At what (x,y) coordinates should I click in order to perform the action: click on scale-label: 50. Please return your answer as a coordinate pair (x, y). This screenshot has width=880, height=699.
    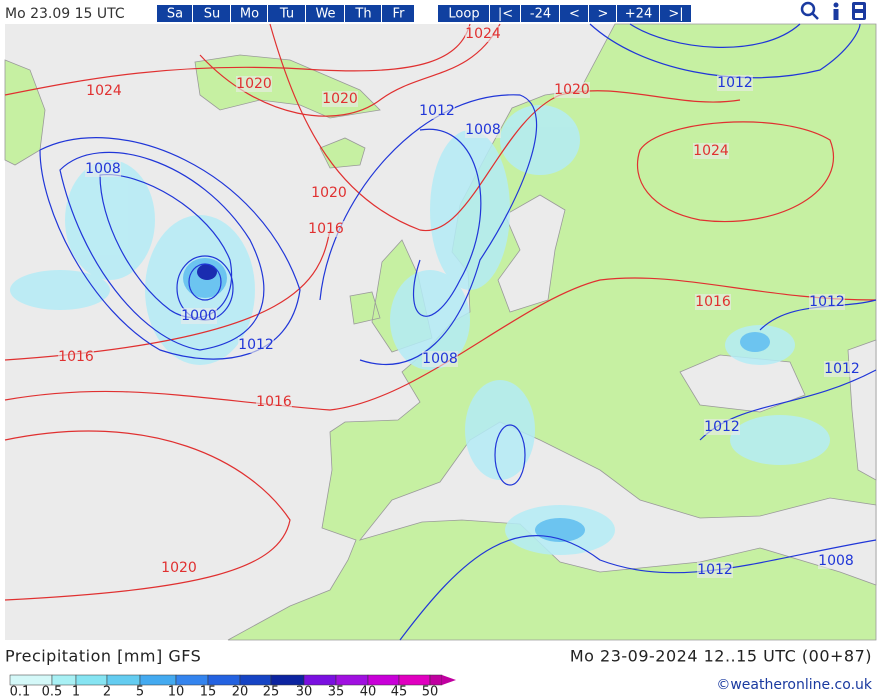
    Looking at the image, I should click on (430, 692).